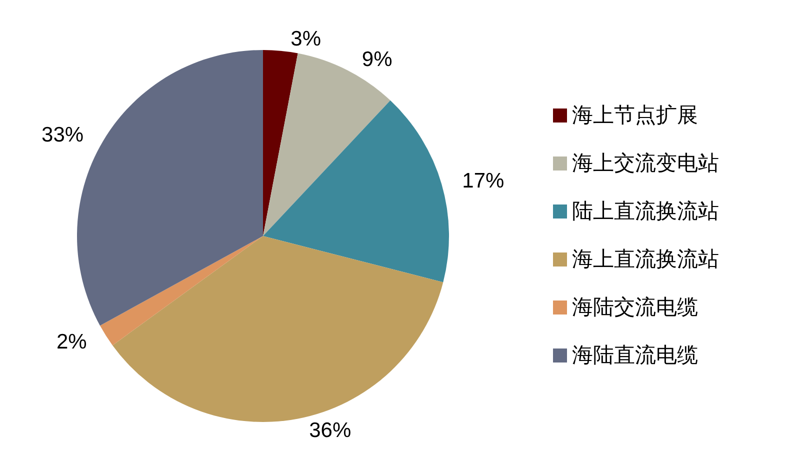 The width and height of the screenshot is (785, 471). Describe the element at coordinates (645, 163) in the screenshot. I see `legend-label: 海上交流变电站` at that location.